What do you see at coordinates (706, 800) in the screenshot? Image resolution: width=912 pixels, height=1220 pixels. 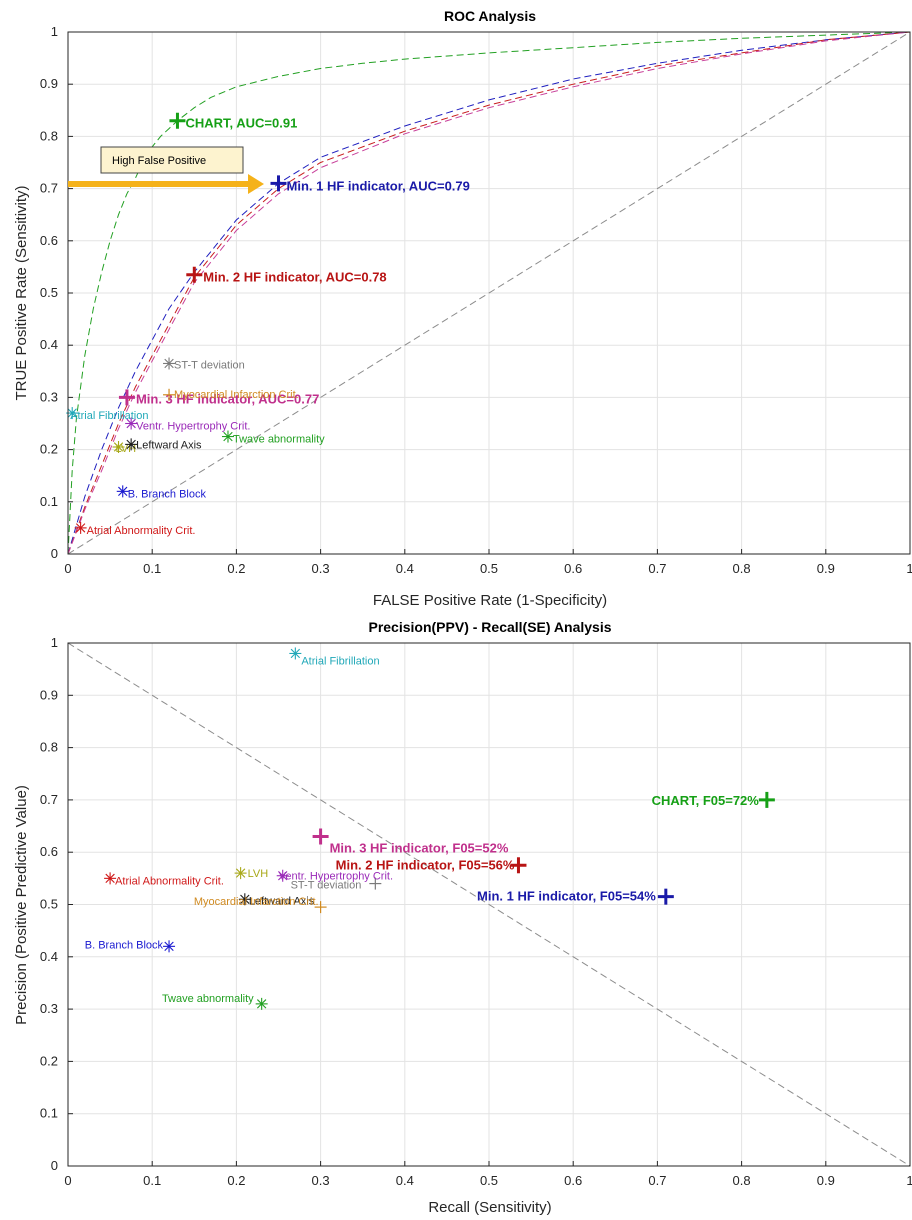 I see `pr-point-label: CHART, F05=72%` at bounding box center [706, 800].